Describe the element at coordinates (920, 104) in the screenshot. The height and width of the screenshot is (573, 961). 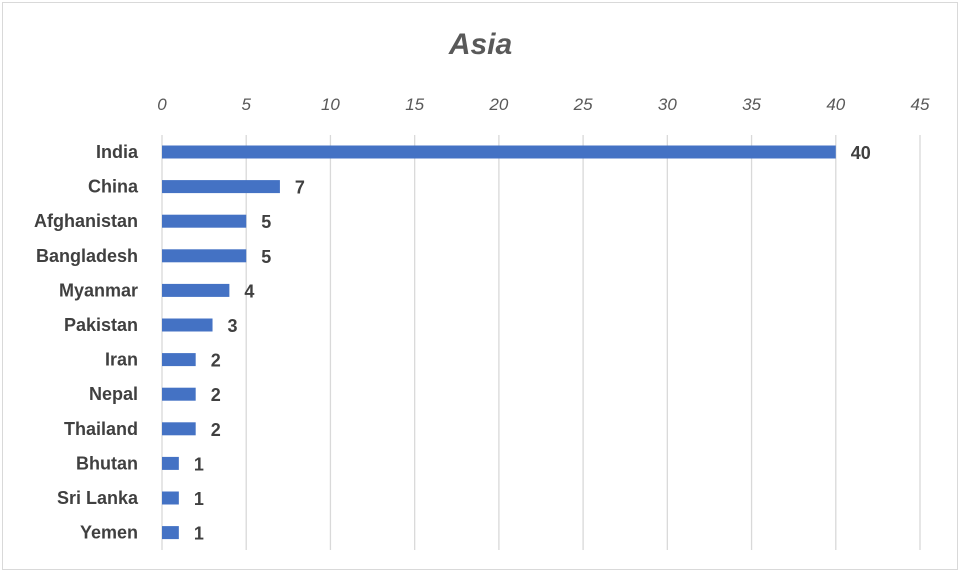
I see `x-tick-label: 45` at that location.